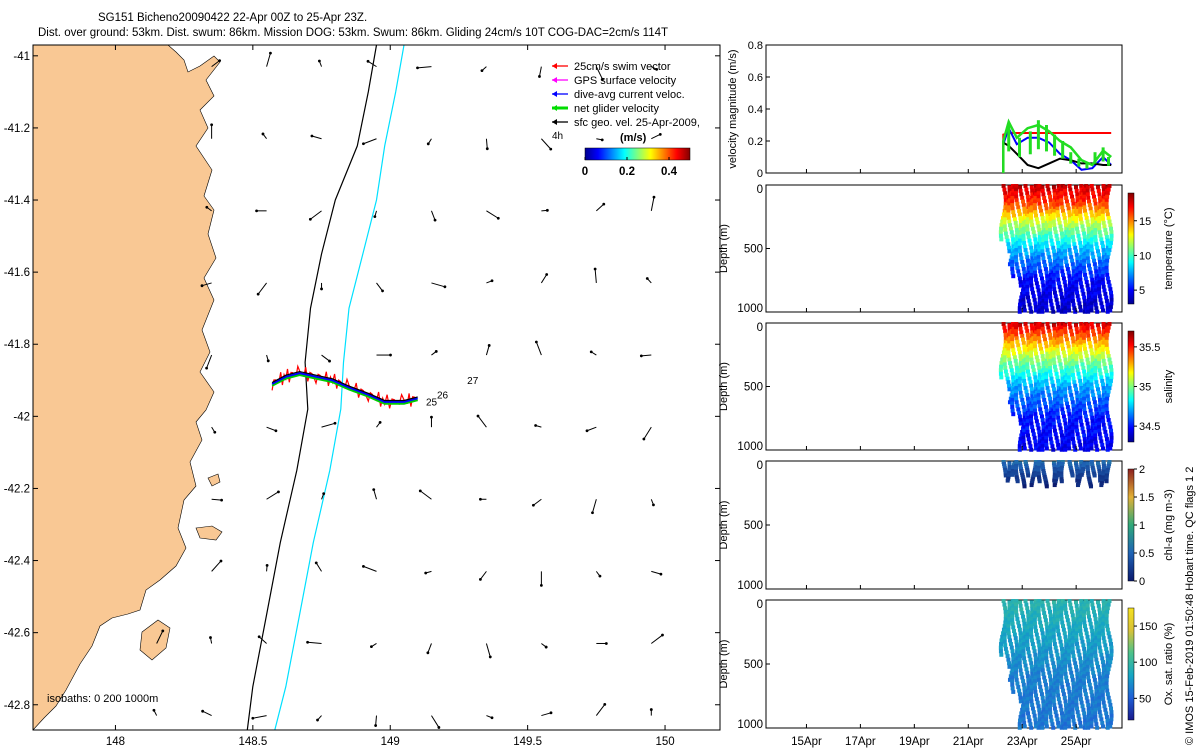  Describe the element at coordinates (557, 136) in the screenshot. I see `legend-extra: 4h` at that location.